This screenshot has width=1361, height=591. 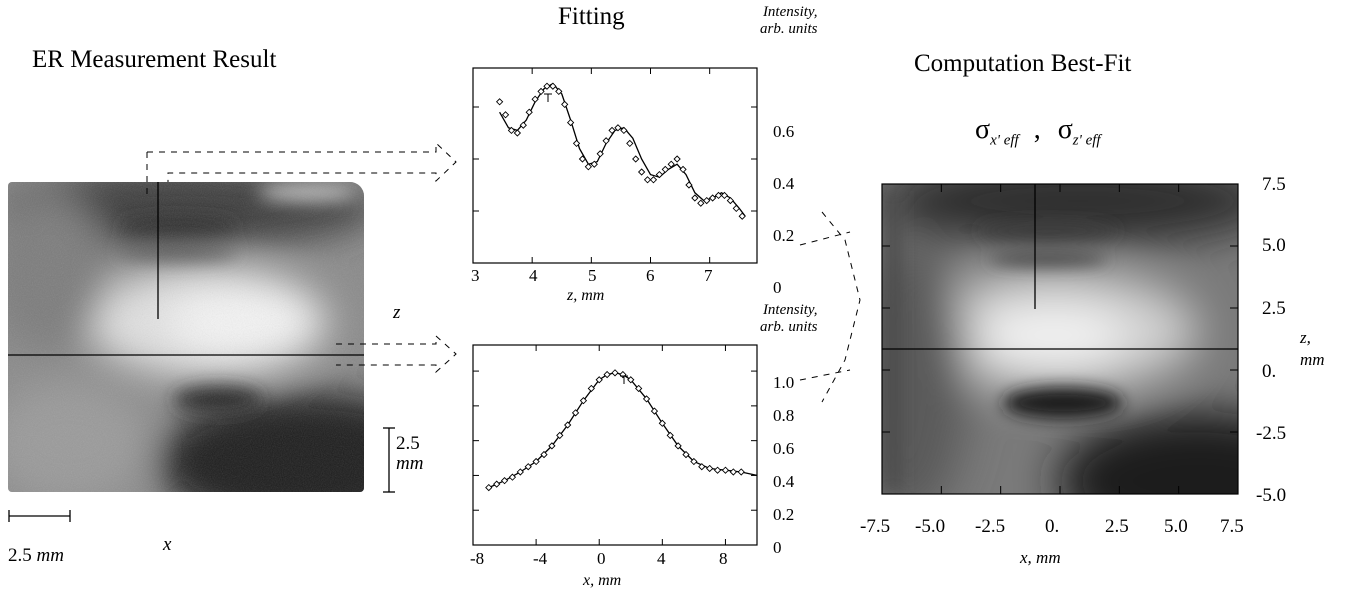 What do you see at coordinates (397, 312) in the screenshot?
I see `measurement-z-label: z` at bounding box center [397, 312].